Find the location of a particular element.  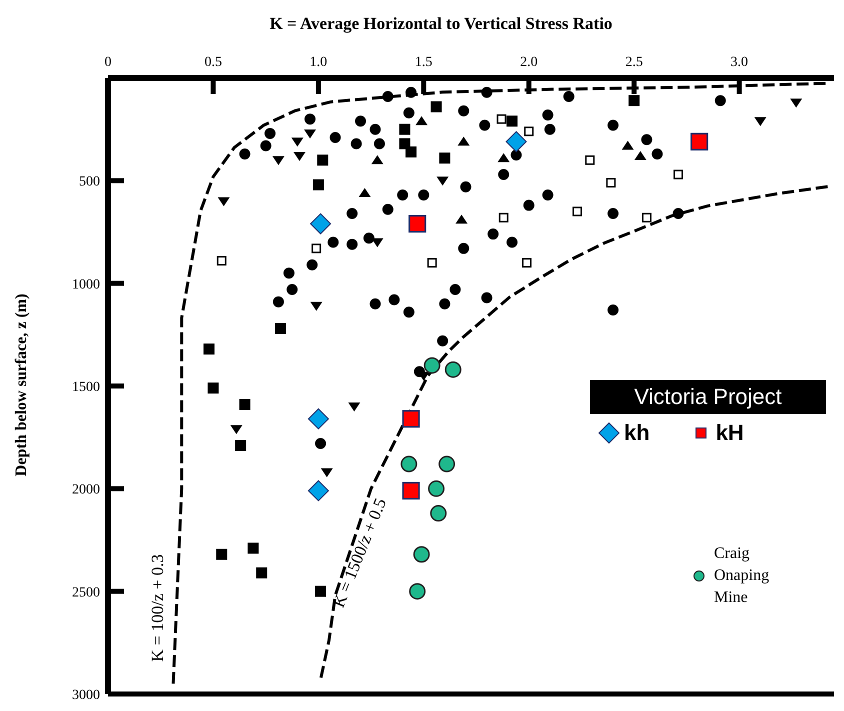

x-tick-label: 1.5 is located at coordinates (423, 62).